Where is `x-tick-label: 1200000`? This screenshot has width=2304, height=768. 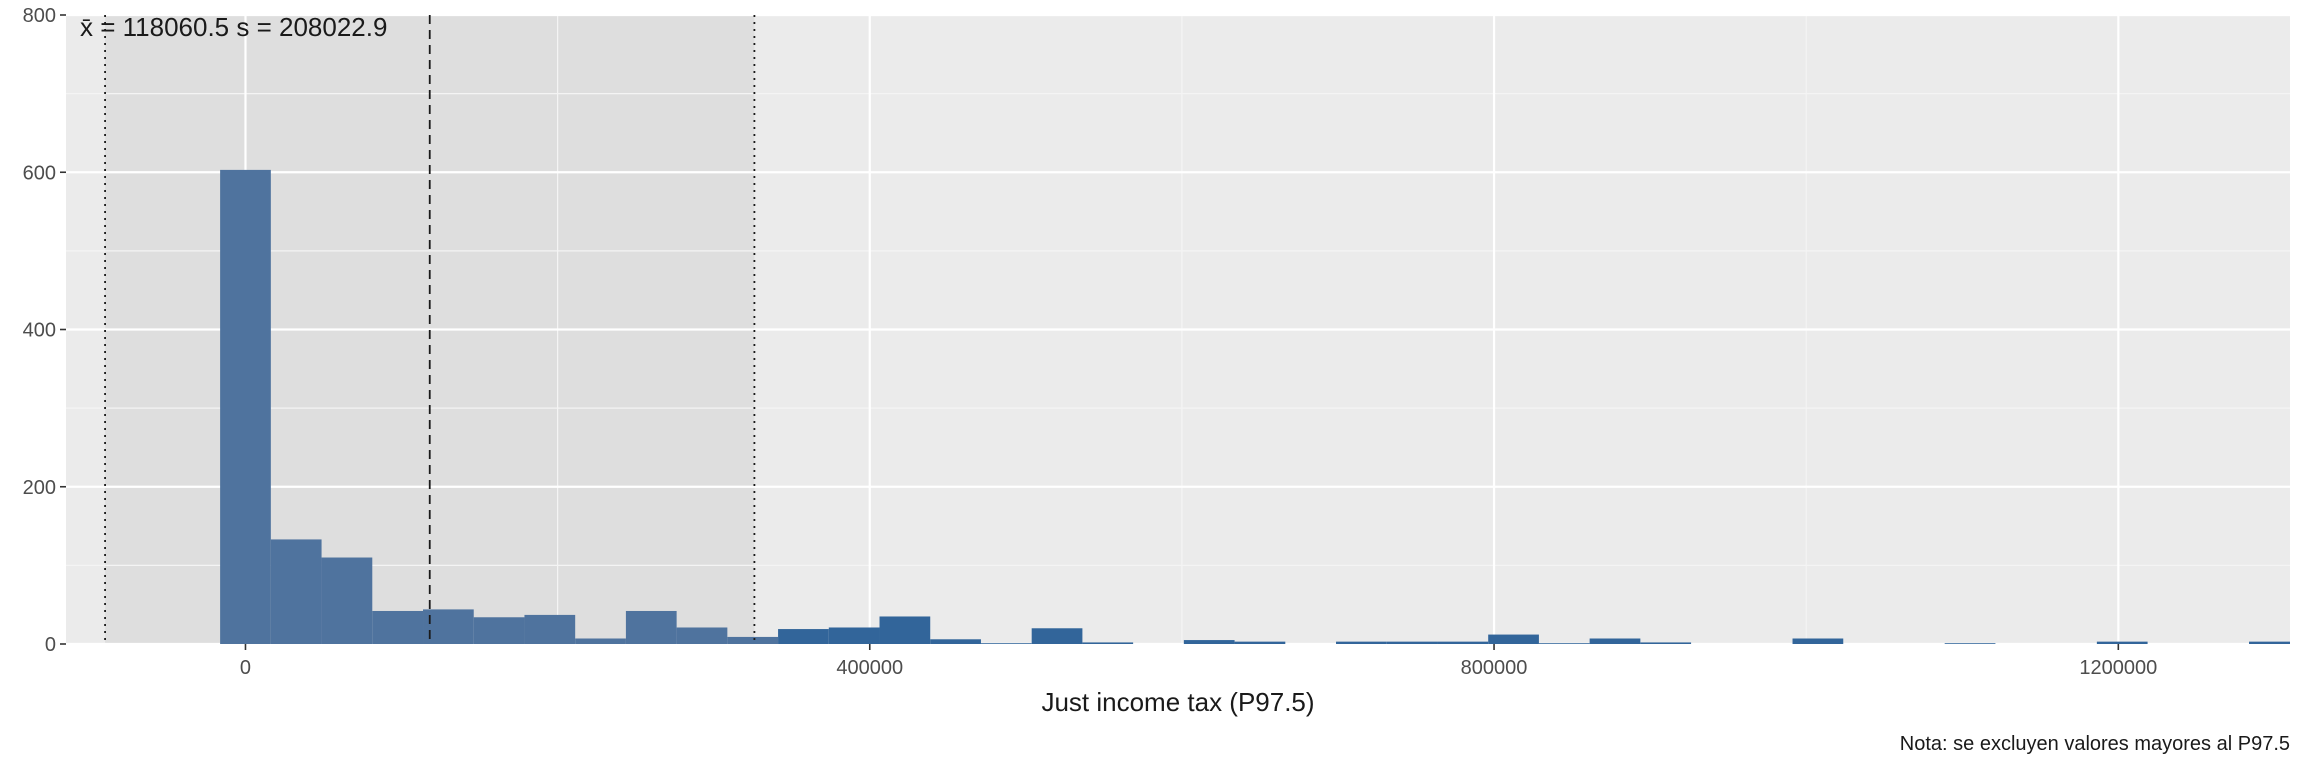
x-tick-label: 1200000 is located at coordinates (2118, 668).